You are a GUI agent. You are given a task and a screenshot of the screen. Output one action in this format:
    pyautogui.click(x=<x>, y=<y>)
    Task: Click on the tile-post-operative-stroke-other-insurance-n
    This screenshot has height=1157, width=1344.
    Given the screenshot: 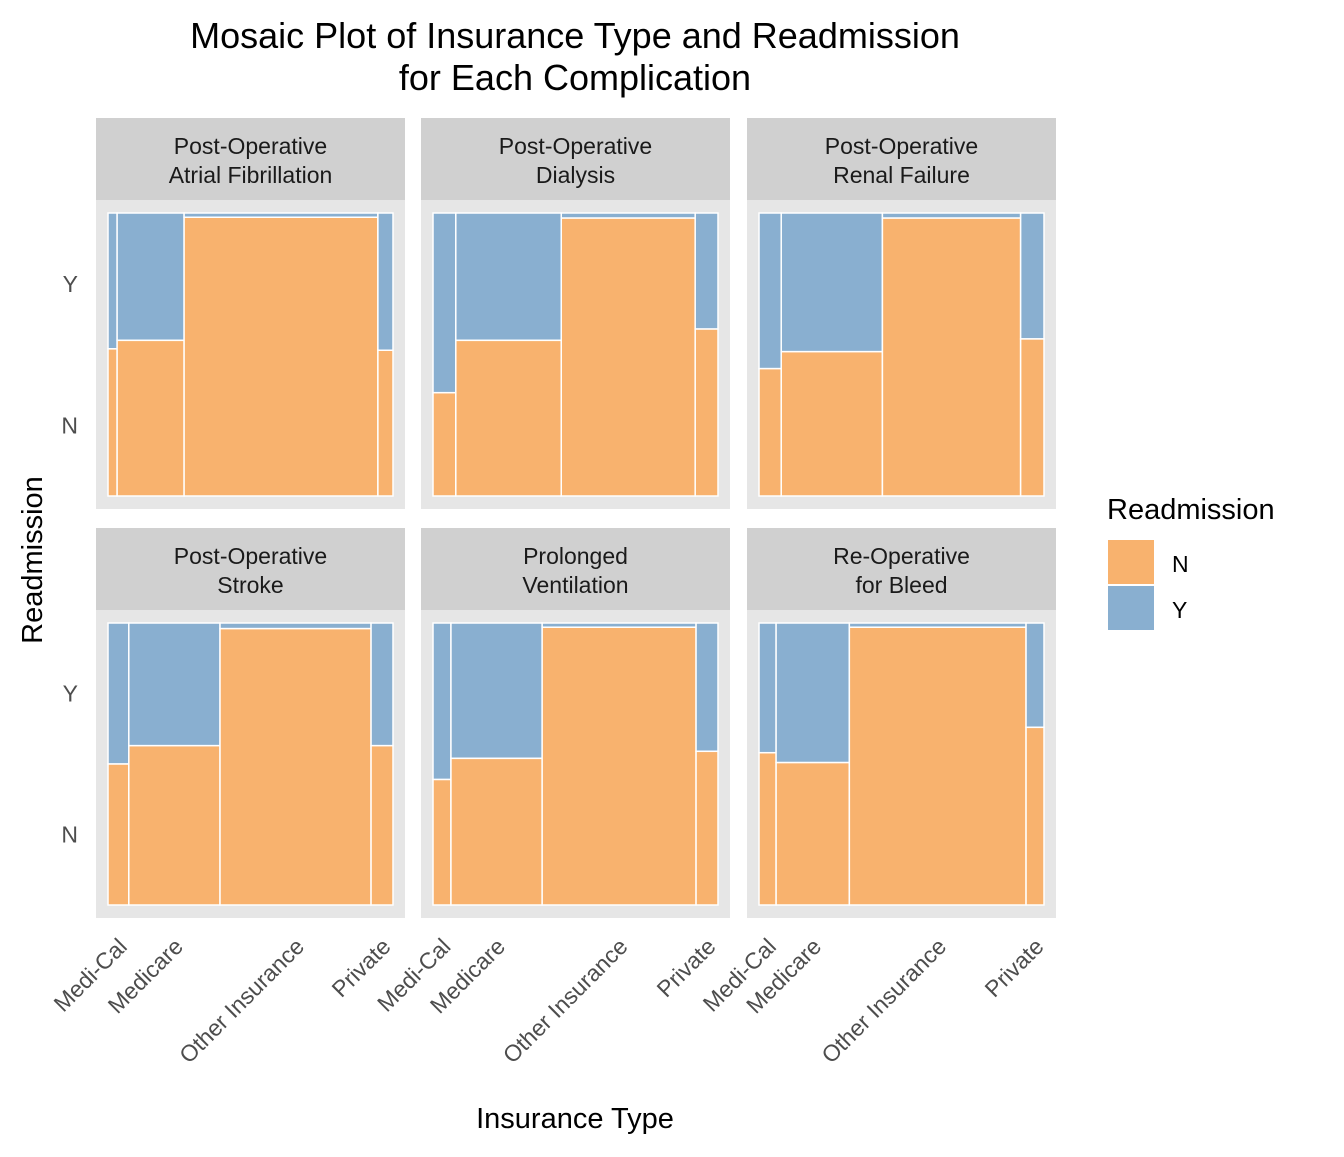 What is the action you would take?
    pyautogui.click(x=295, y=766)
    